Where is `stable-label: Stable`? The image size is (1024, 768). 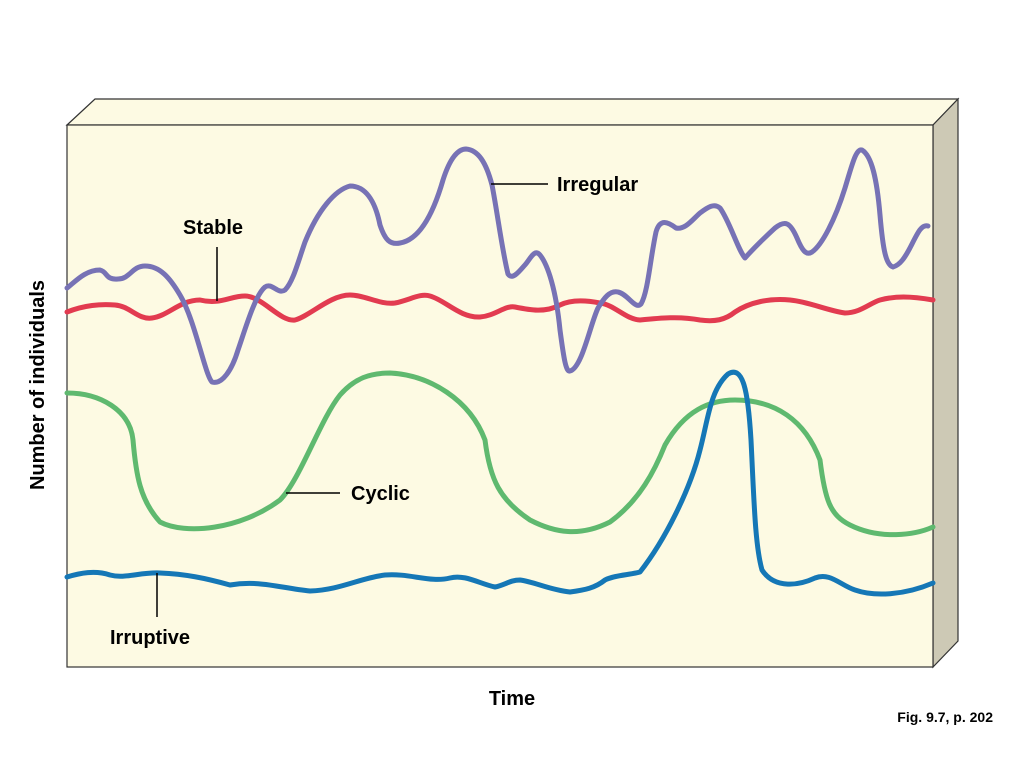 stable-label: Stable is located at coordinates (213, 228).